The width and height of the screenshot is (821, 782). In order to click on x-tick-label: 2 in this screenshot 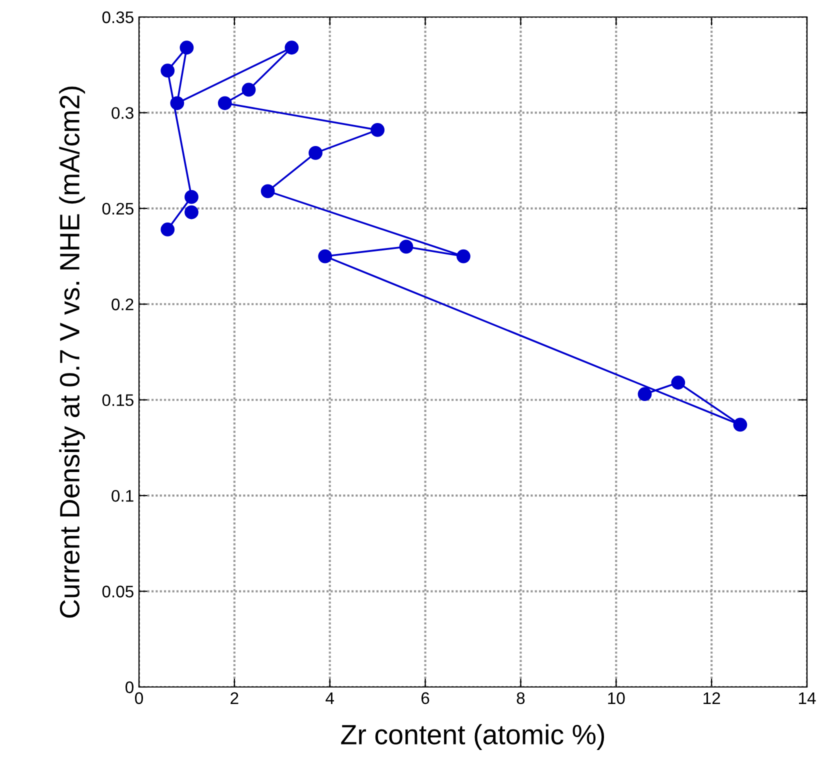, I will do `click(234, 698)`.